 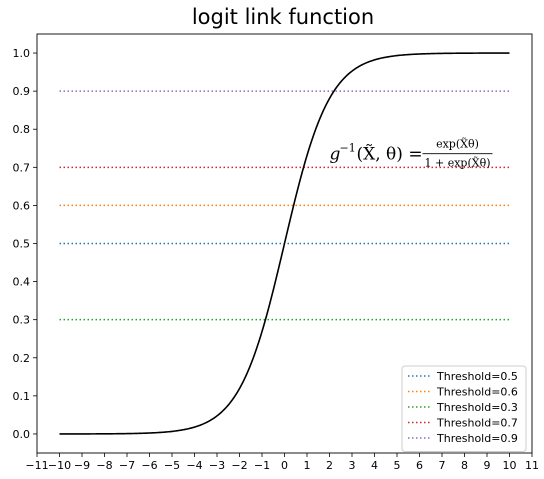 I want to click on x-tick-label-14: 3, so click(x=352, y=465).